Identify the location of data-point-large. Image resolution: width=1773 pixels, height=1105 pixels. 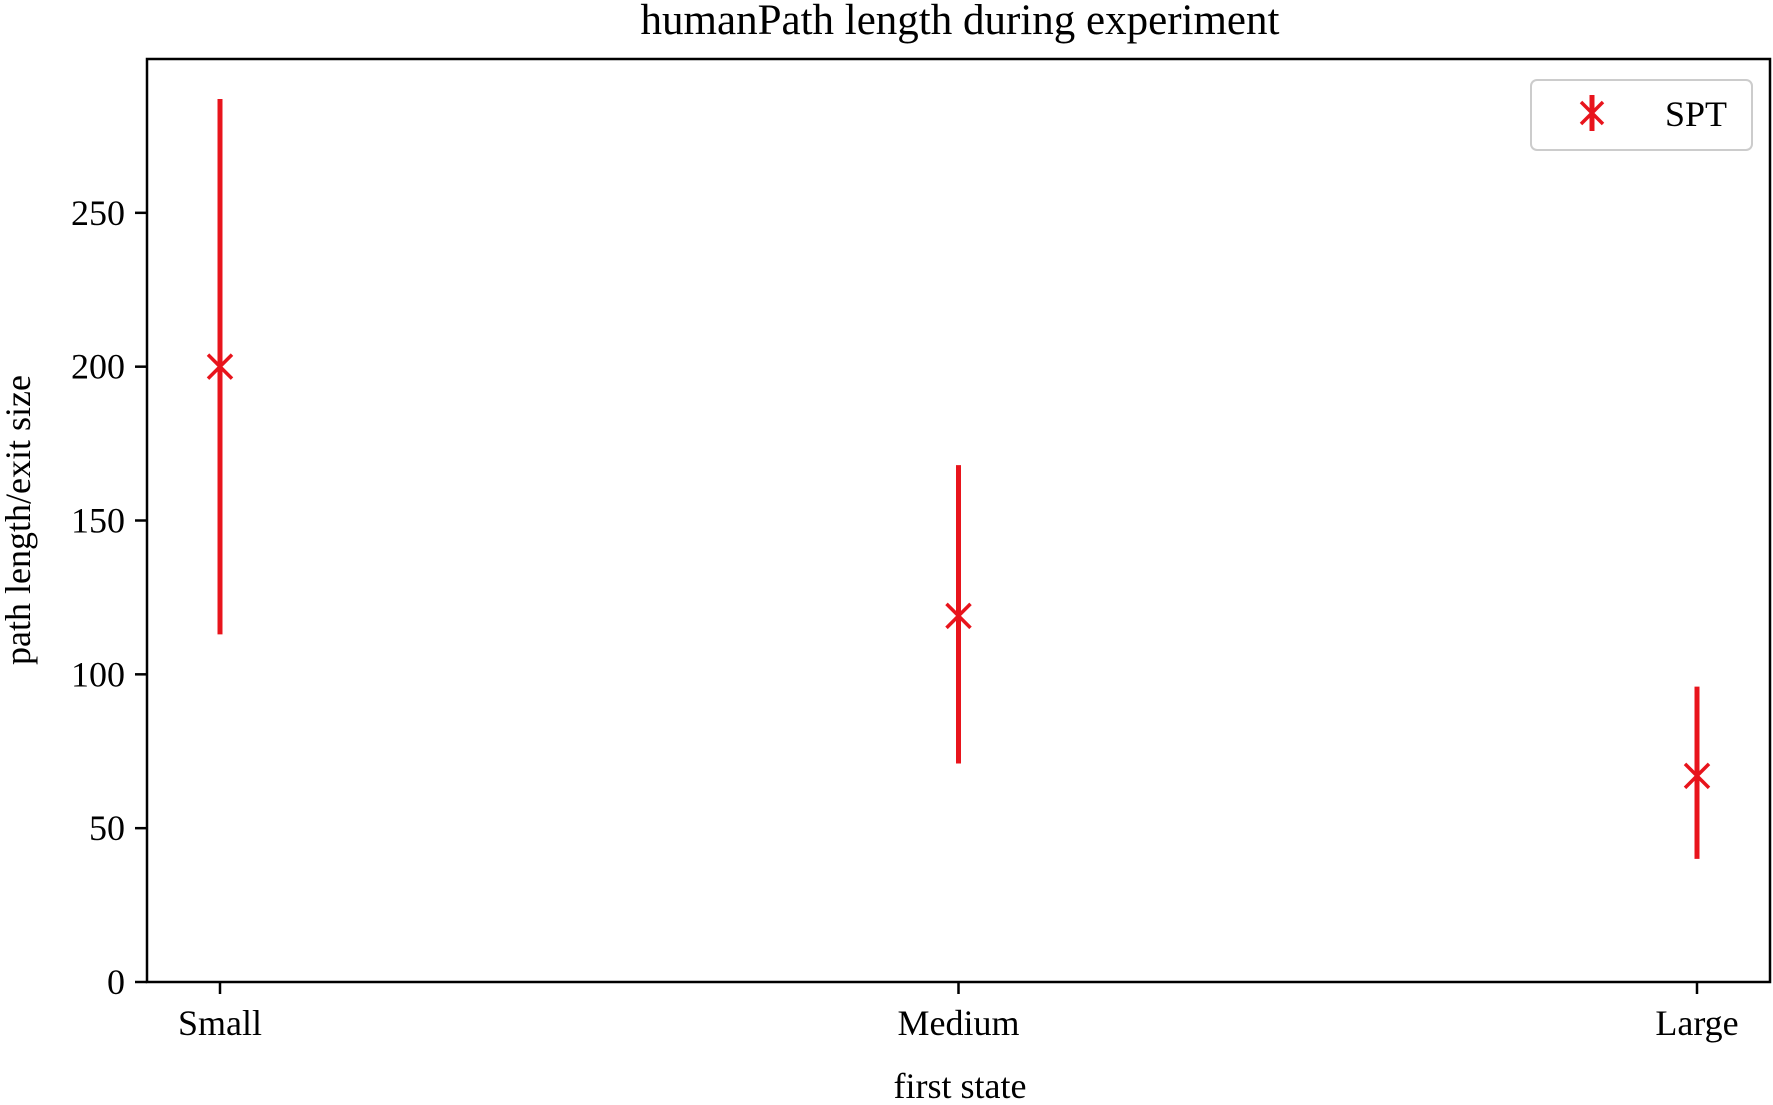
(1697, 776).